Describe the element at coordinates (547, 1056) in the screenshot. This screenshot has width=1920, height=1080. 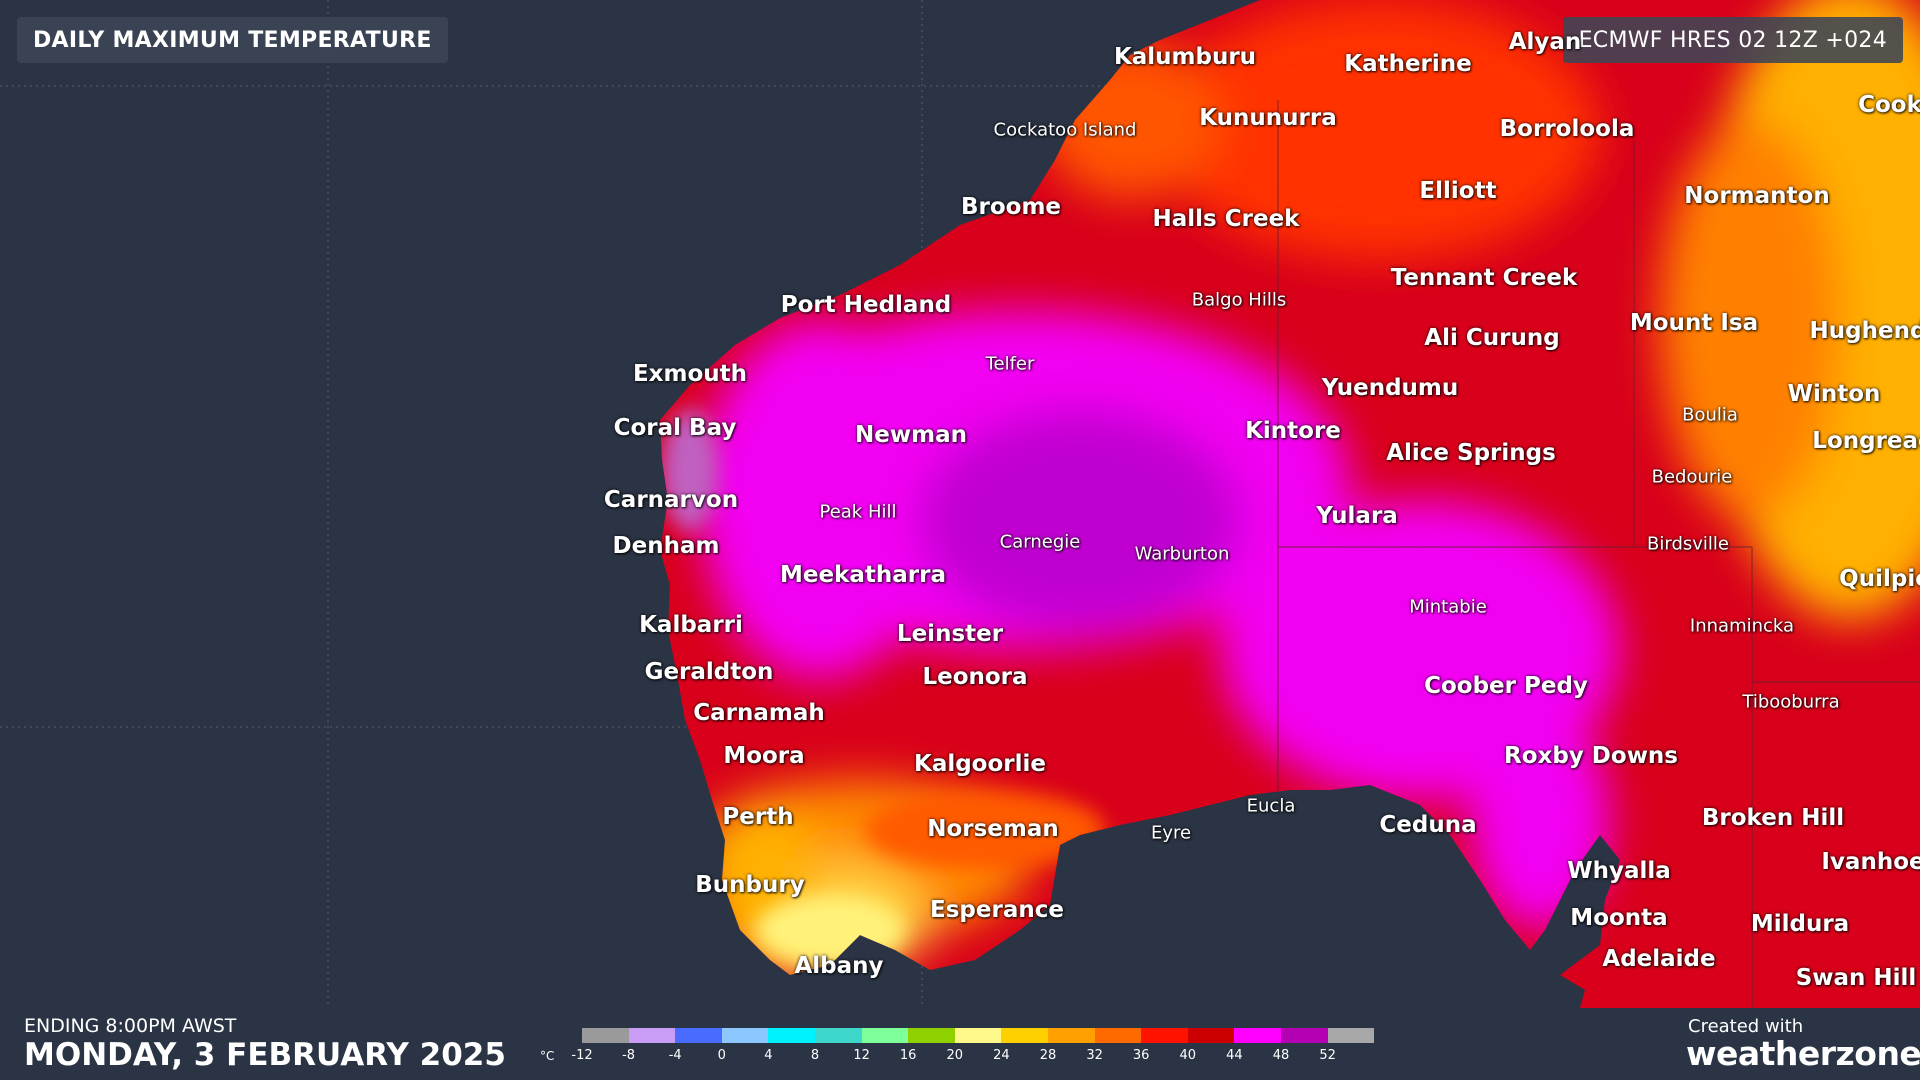
I see `legend-unit: °C` at that location.